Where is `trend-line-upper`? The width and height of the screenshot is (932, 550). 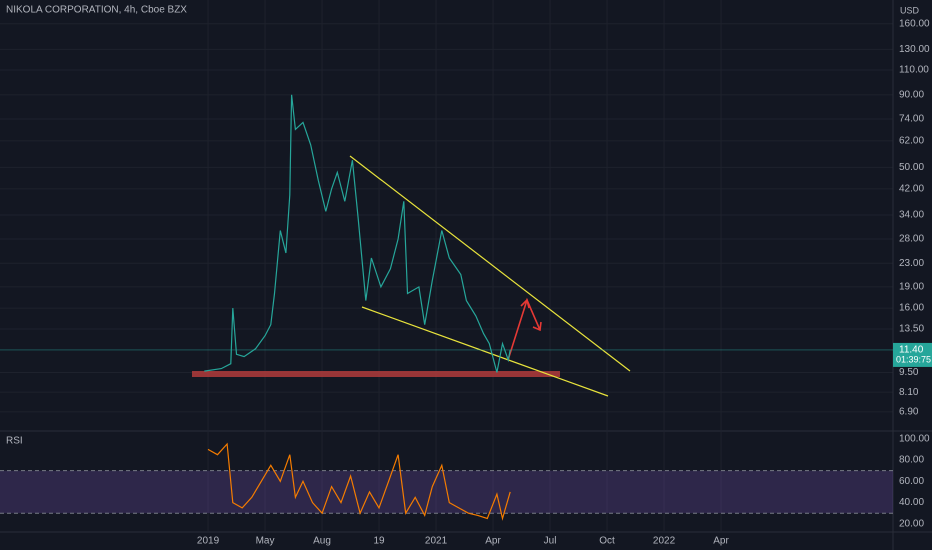 trend-line-upper is located at coordinates (490, 263).